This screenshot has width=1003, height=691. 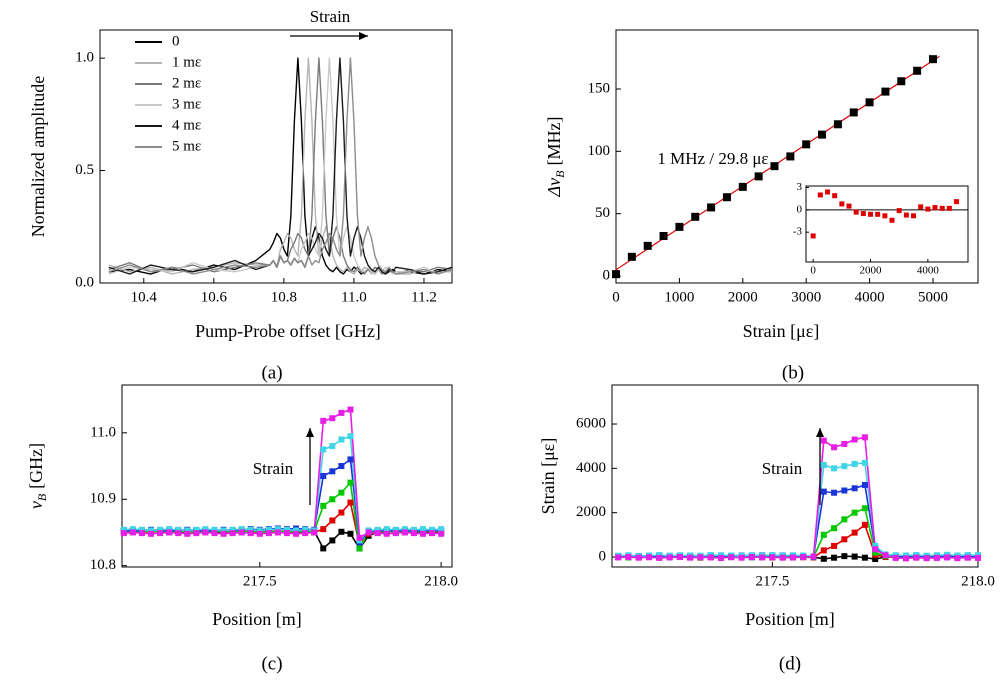 What do you see at coordinates (548, 476) in the screenshot?
I see `y-axis-label: Strain [με]` at bounding box center [548, 476].